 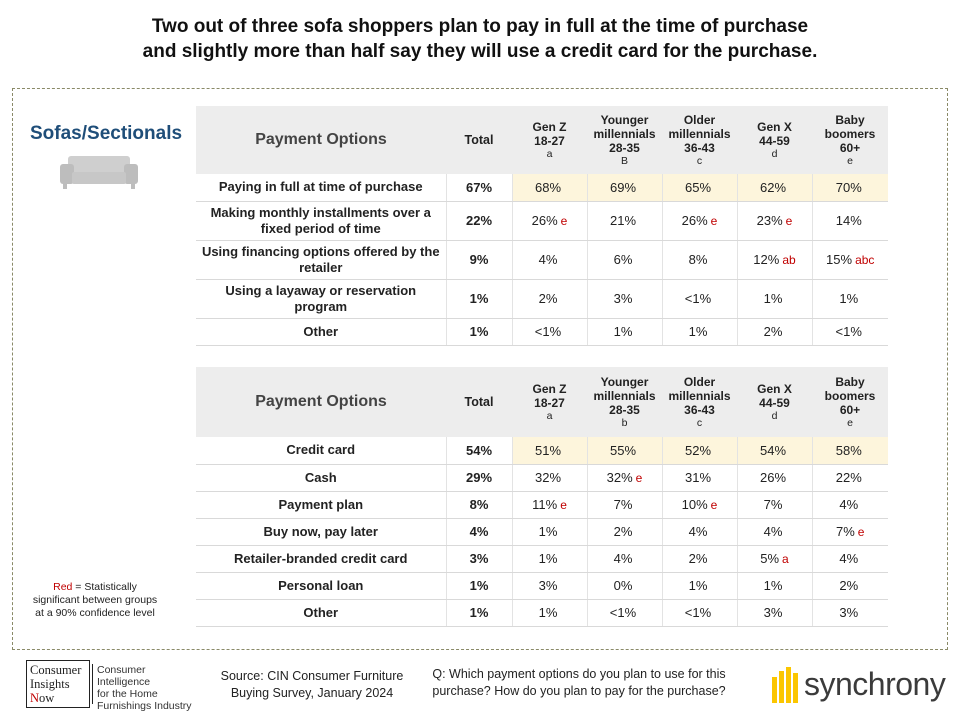 I want to click on header-baby-boomers: Baby boomers 60+ e, so click(x=850, y=402).